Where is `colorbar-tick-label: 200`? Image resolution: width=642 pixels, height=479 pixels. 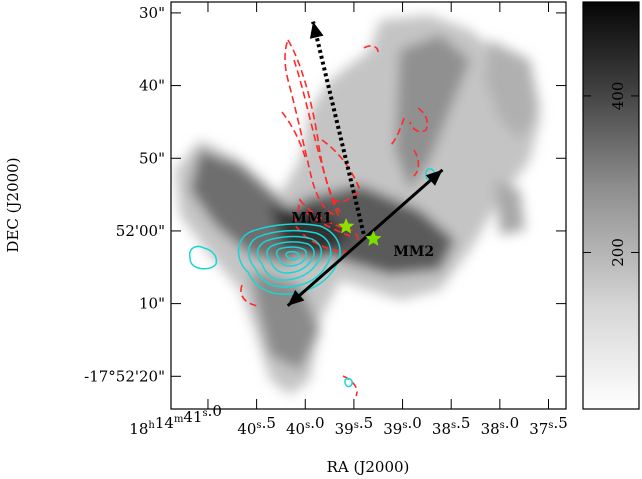 colorbar-tick-label: 200 is located at coordinates (618, 252).